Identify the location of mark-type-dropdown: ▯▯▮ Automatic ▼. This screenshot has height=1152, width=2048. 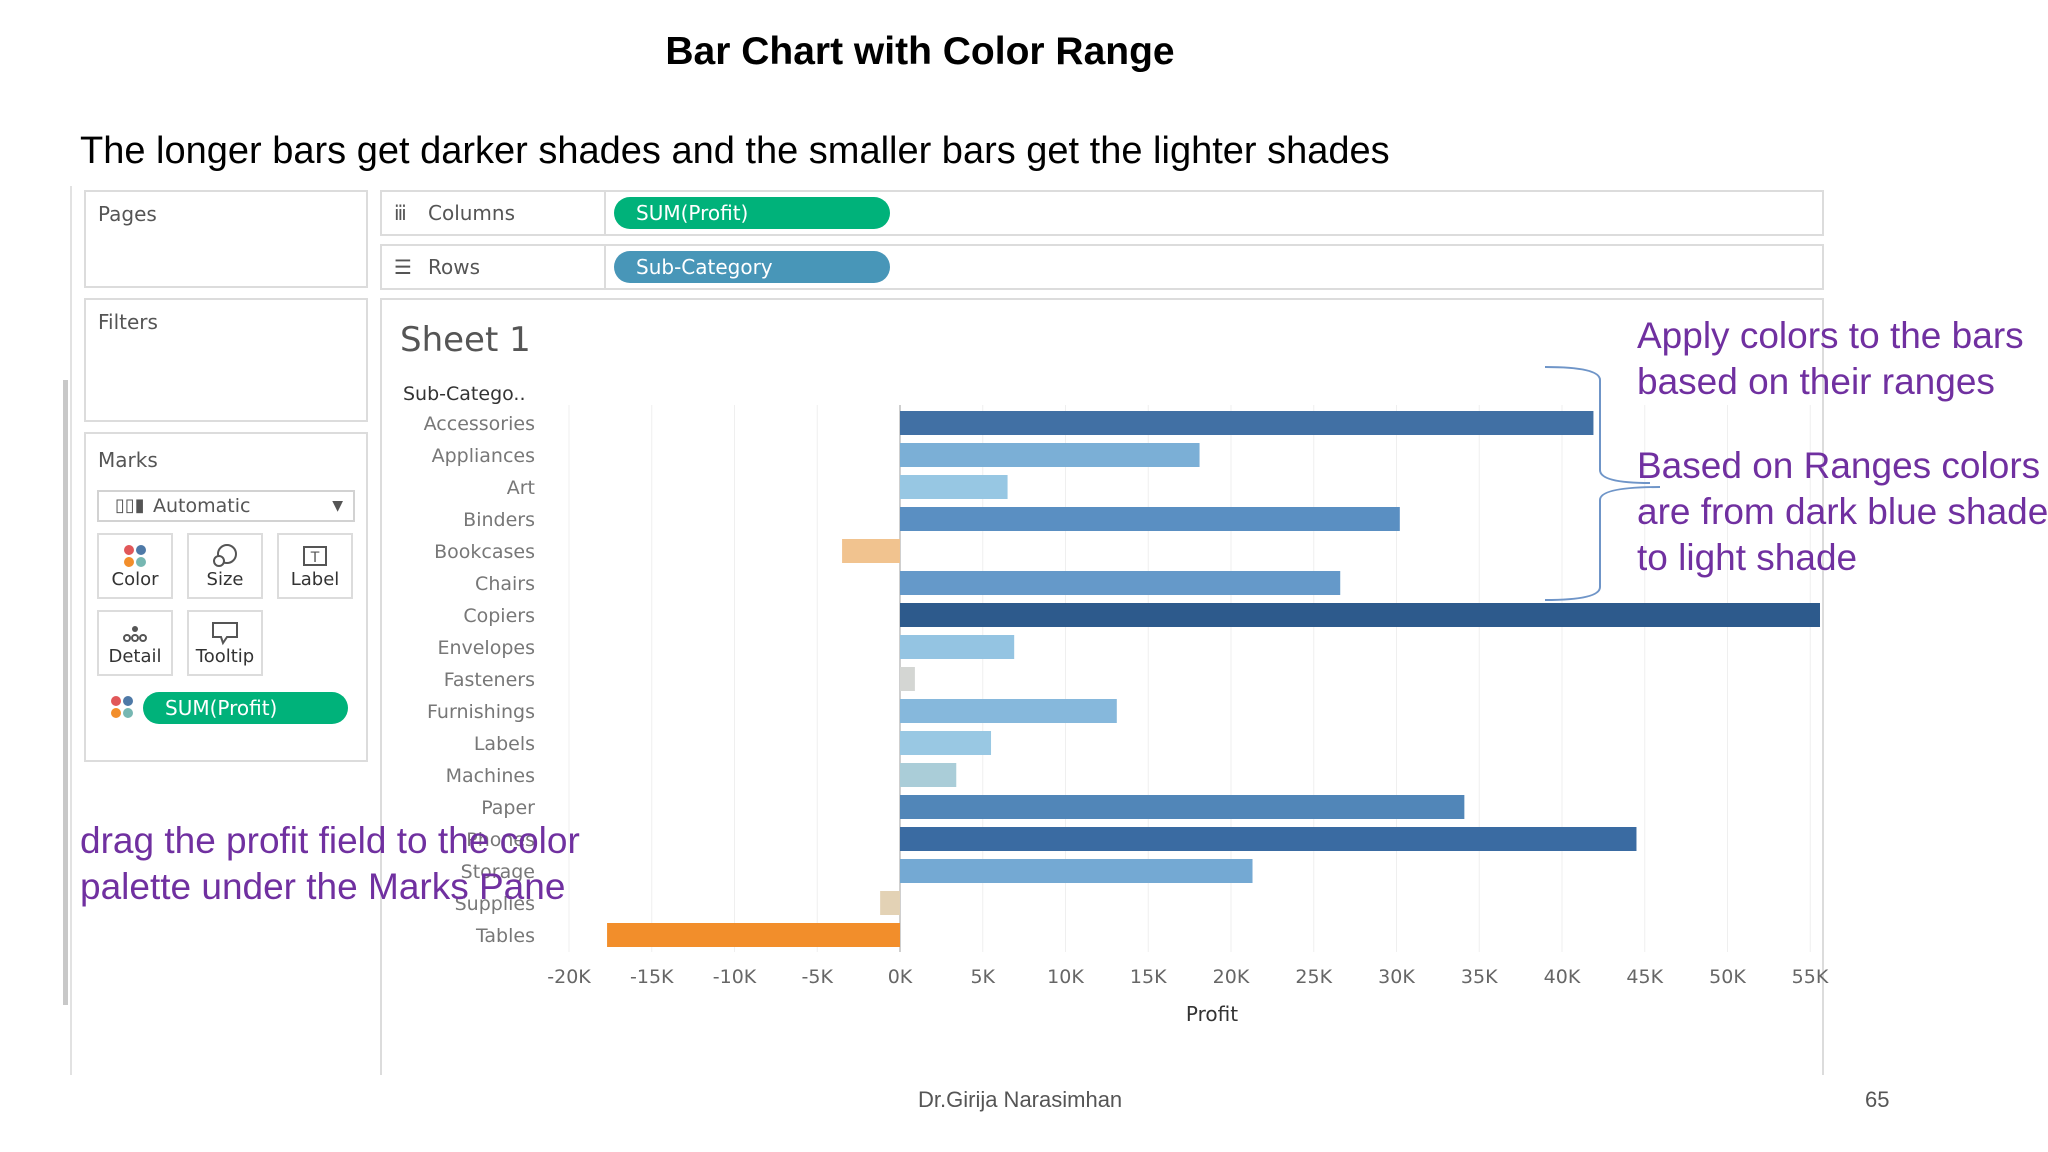
(226, 506).